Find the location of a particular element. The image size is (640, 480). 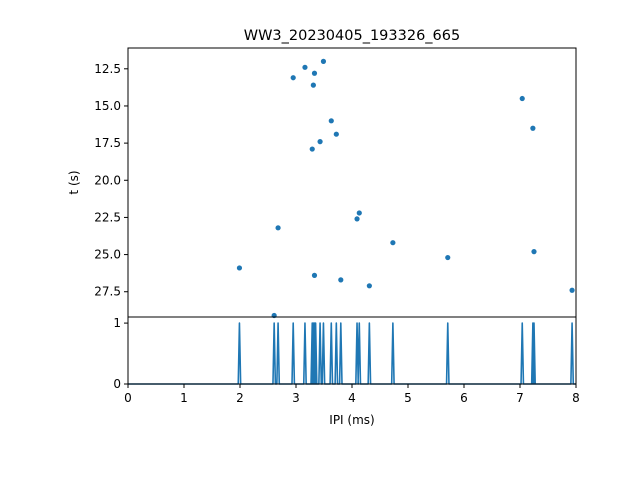

ipi-y-tick-label: 1 is located at coordinates (117, 323).